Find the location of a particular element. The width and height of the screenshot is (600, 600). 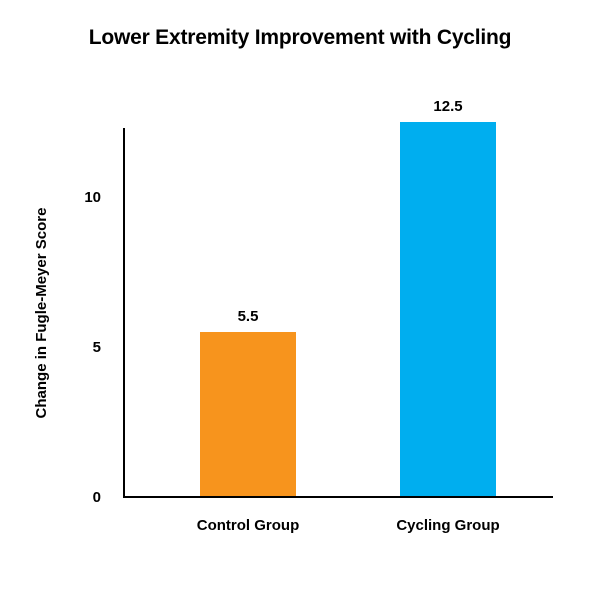

bar-control-group is located at coordinates (248, 414).